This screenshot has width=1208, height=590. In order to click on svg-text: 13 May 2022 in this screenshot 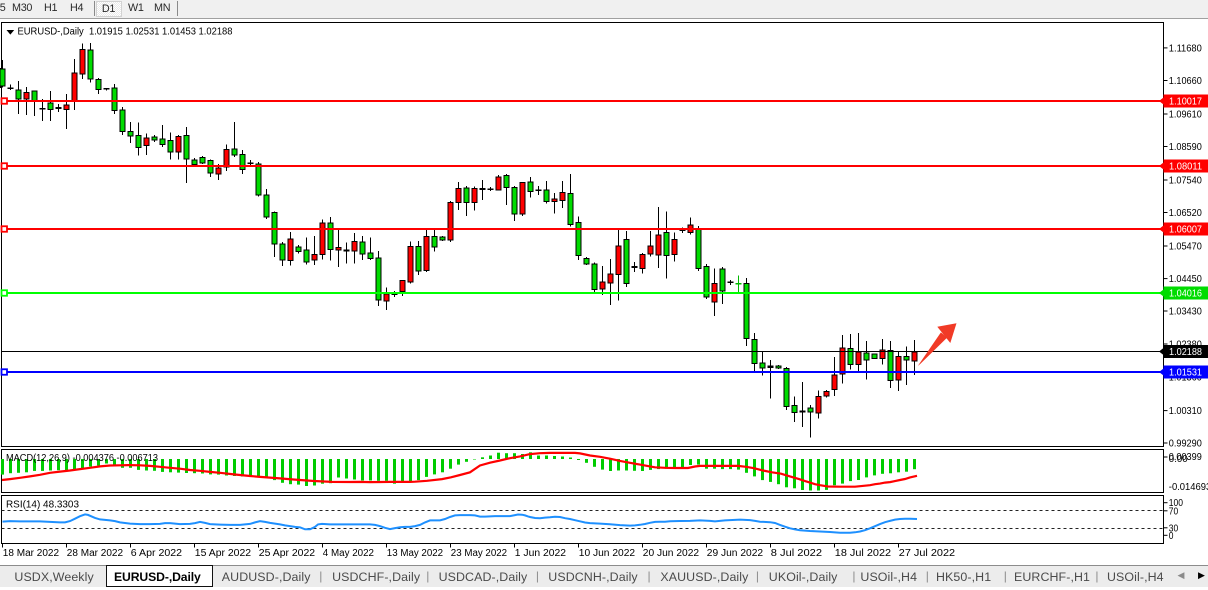, I will do `click(415, 553)`.